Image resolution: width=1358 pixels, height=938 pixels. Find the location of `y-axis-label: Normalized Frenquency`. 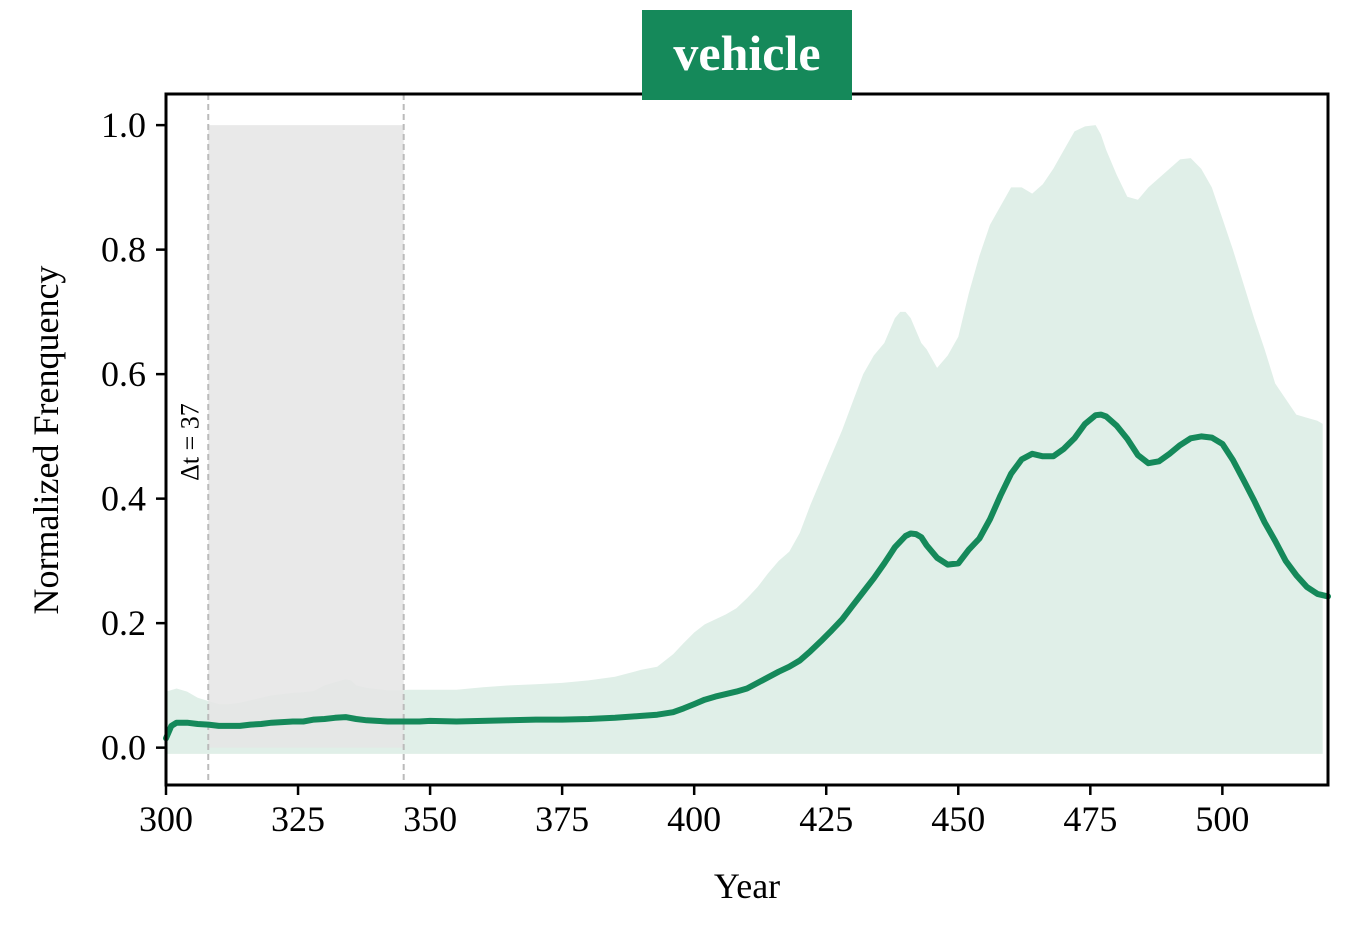

y-axis-label: Normalized Frenquency is located at coordinates (46, 440).